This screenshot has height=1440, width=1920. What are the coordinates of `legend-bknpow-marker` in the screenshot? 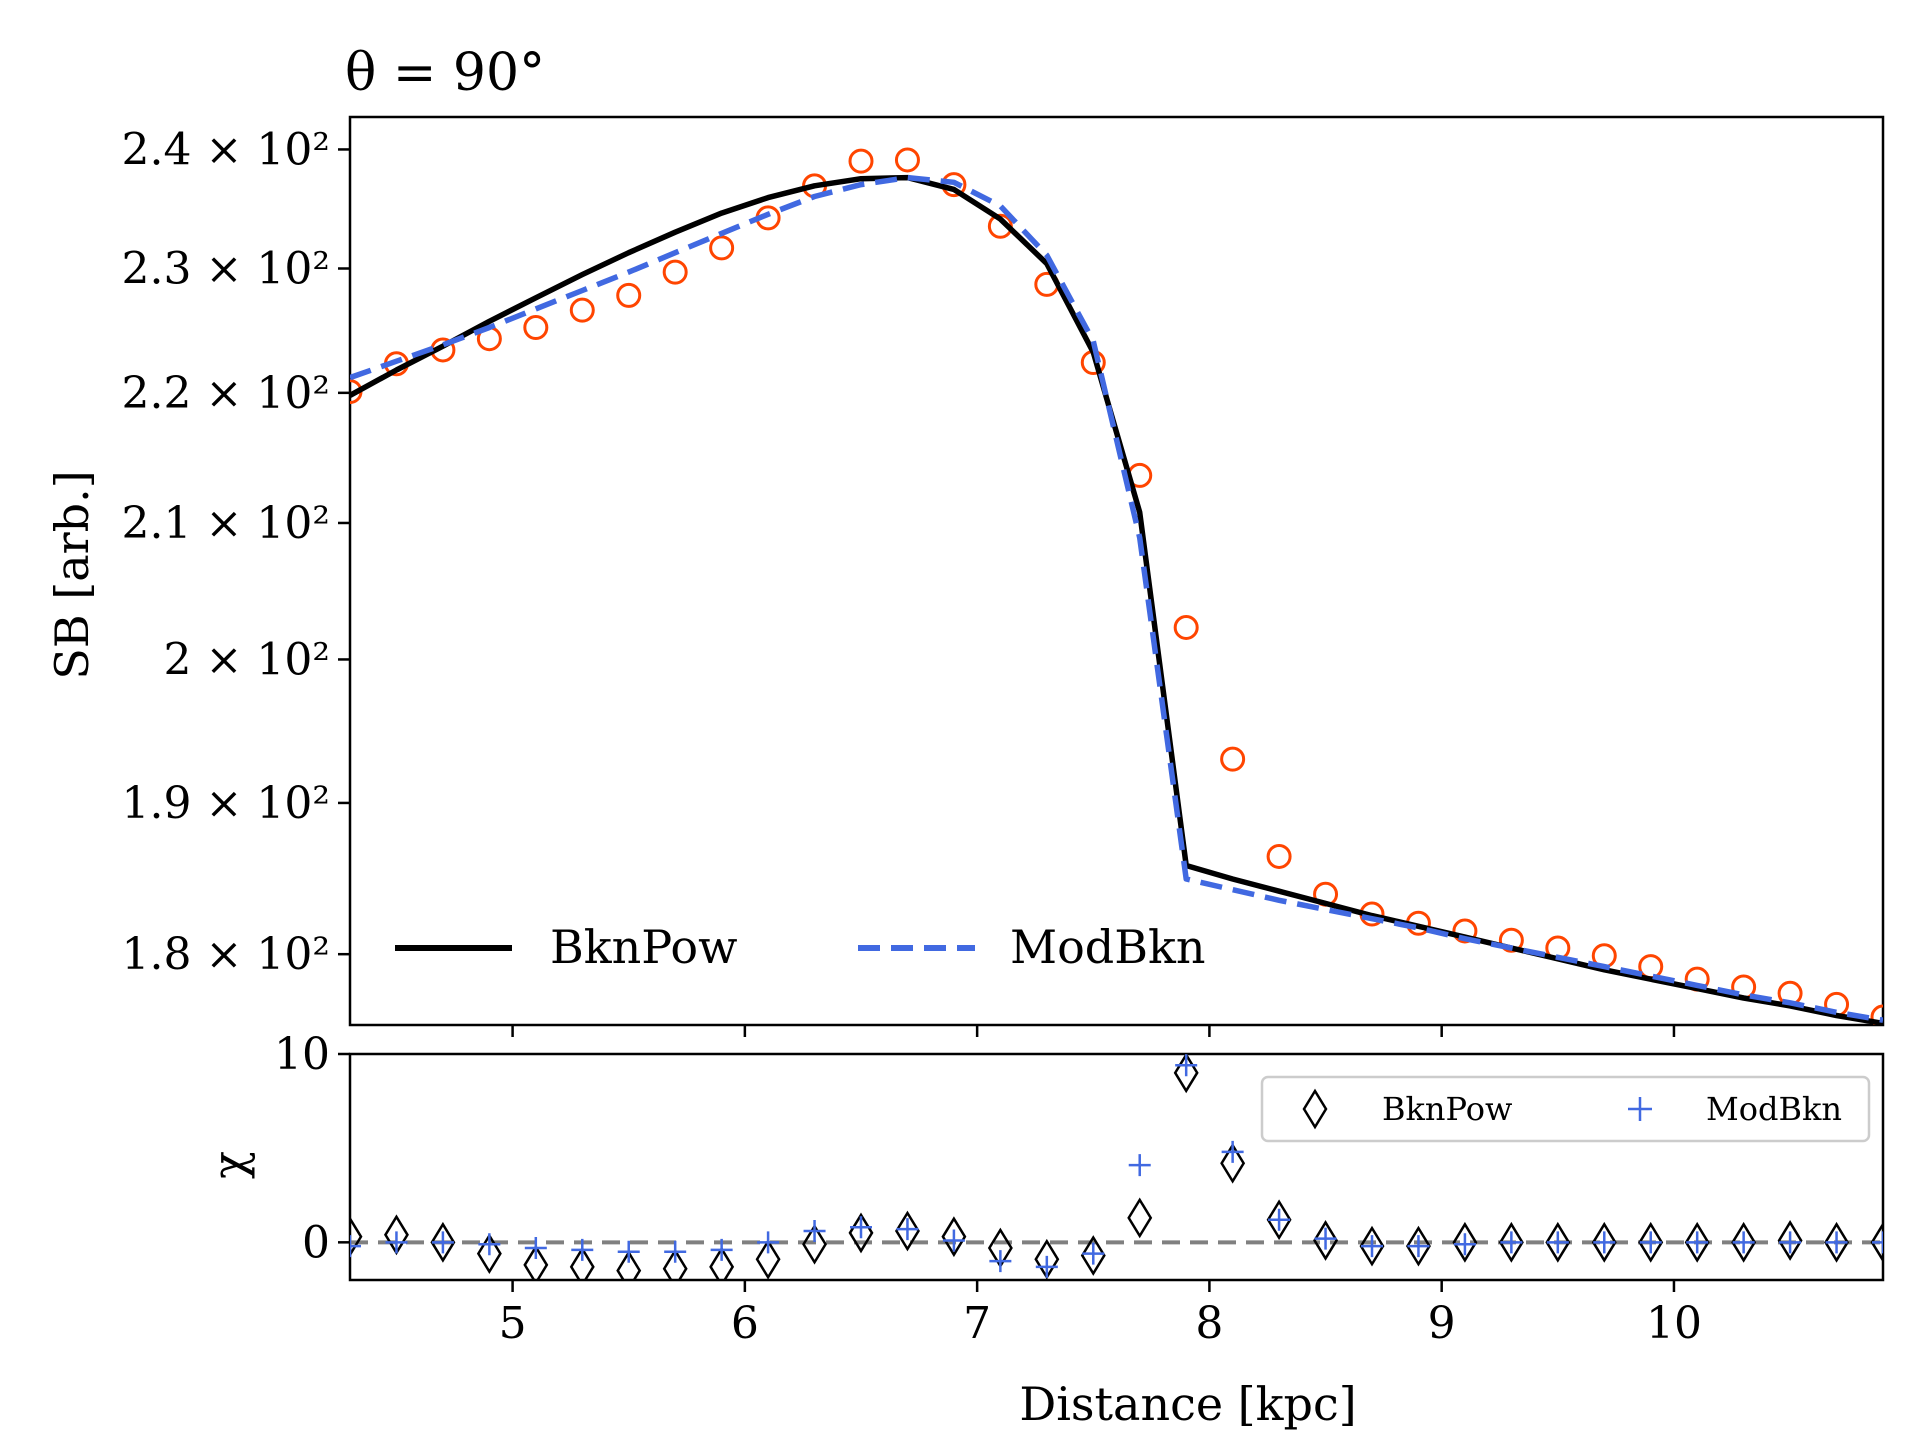 It's located at (1315, 1109).